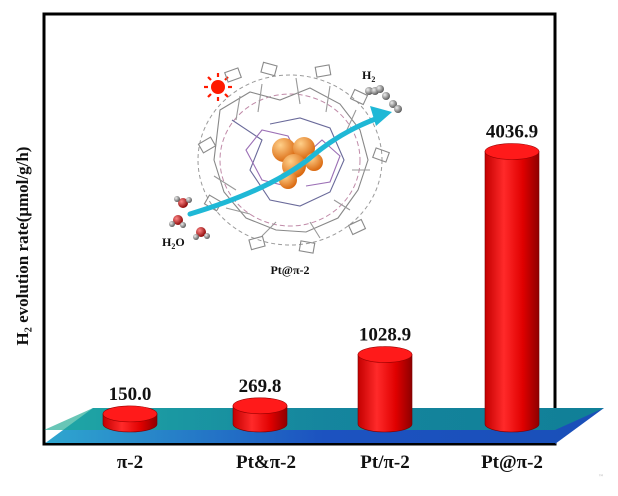 The width and height of the screenshot is (618, 496). What do you see at coordinates (22, 246) in the screenshot?
I see `y-axis-title: H₂ evolution rate(μmol/g/h)` at bounding box center [22, 246].